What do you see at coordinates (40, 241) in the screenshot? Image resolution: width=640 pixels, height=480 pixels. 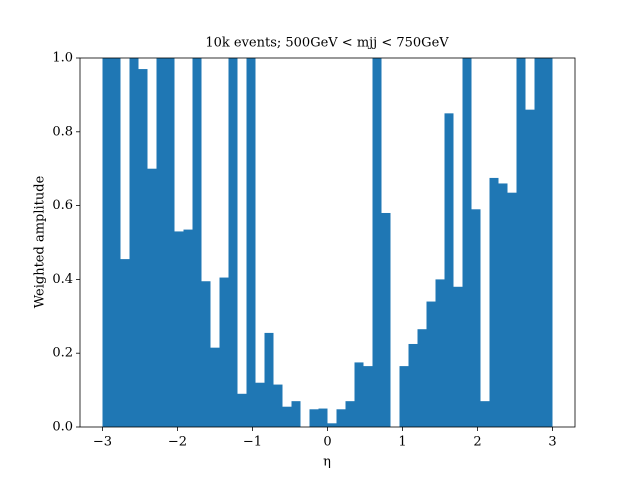 I see `y-axis-label: Weighted amplitude` at bounding box center [40, 241].